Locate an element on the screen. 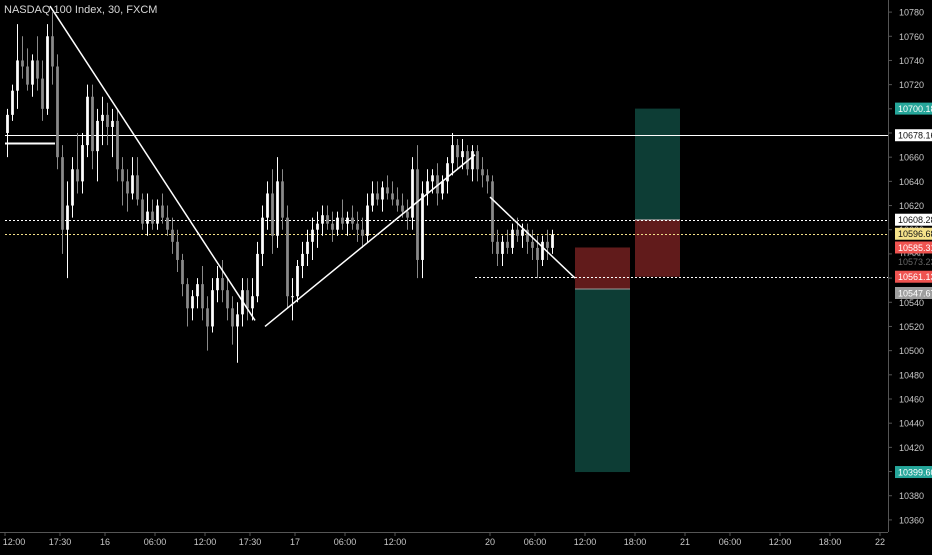  price-badge-label: 10399.60 is located at coordinates (915, 473).